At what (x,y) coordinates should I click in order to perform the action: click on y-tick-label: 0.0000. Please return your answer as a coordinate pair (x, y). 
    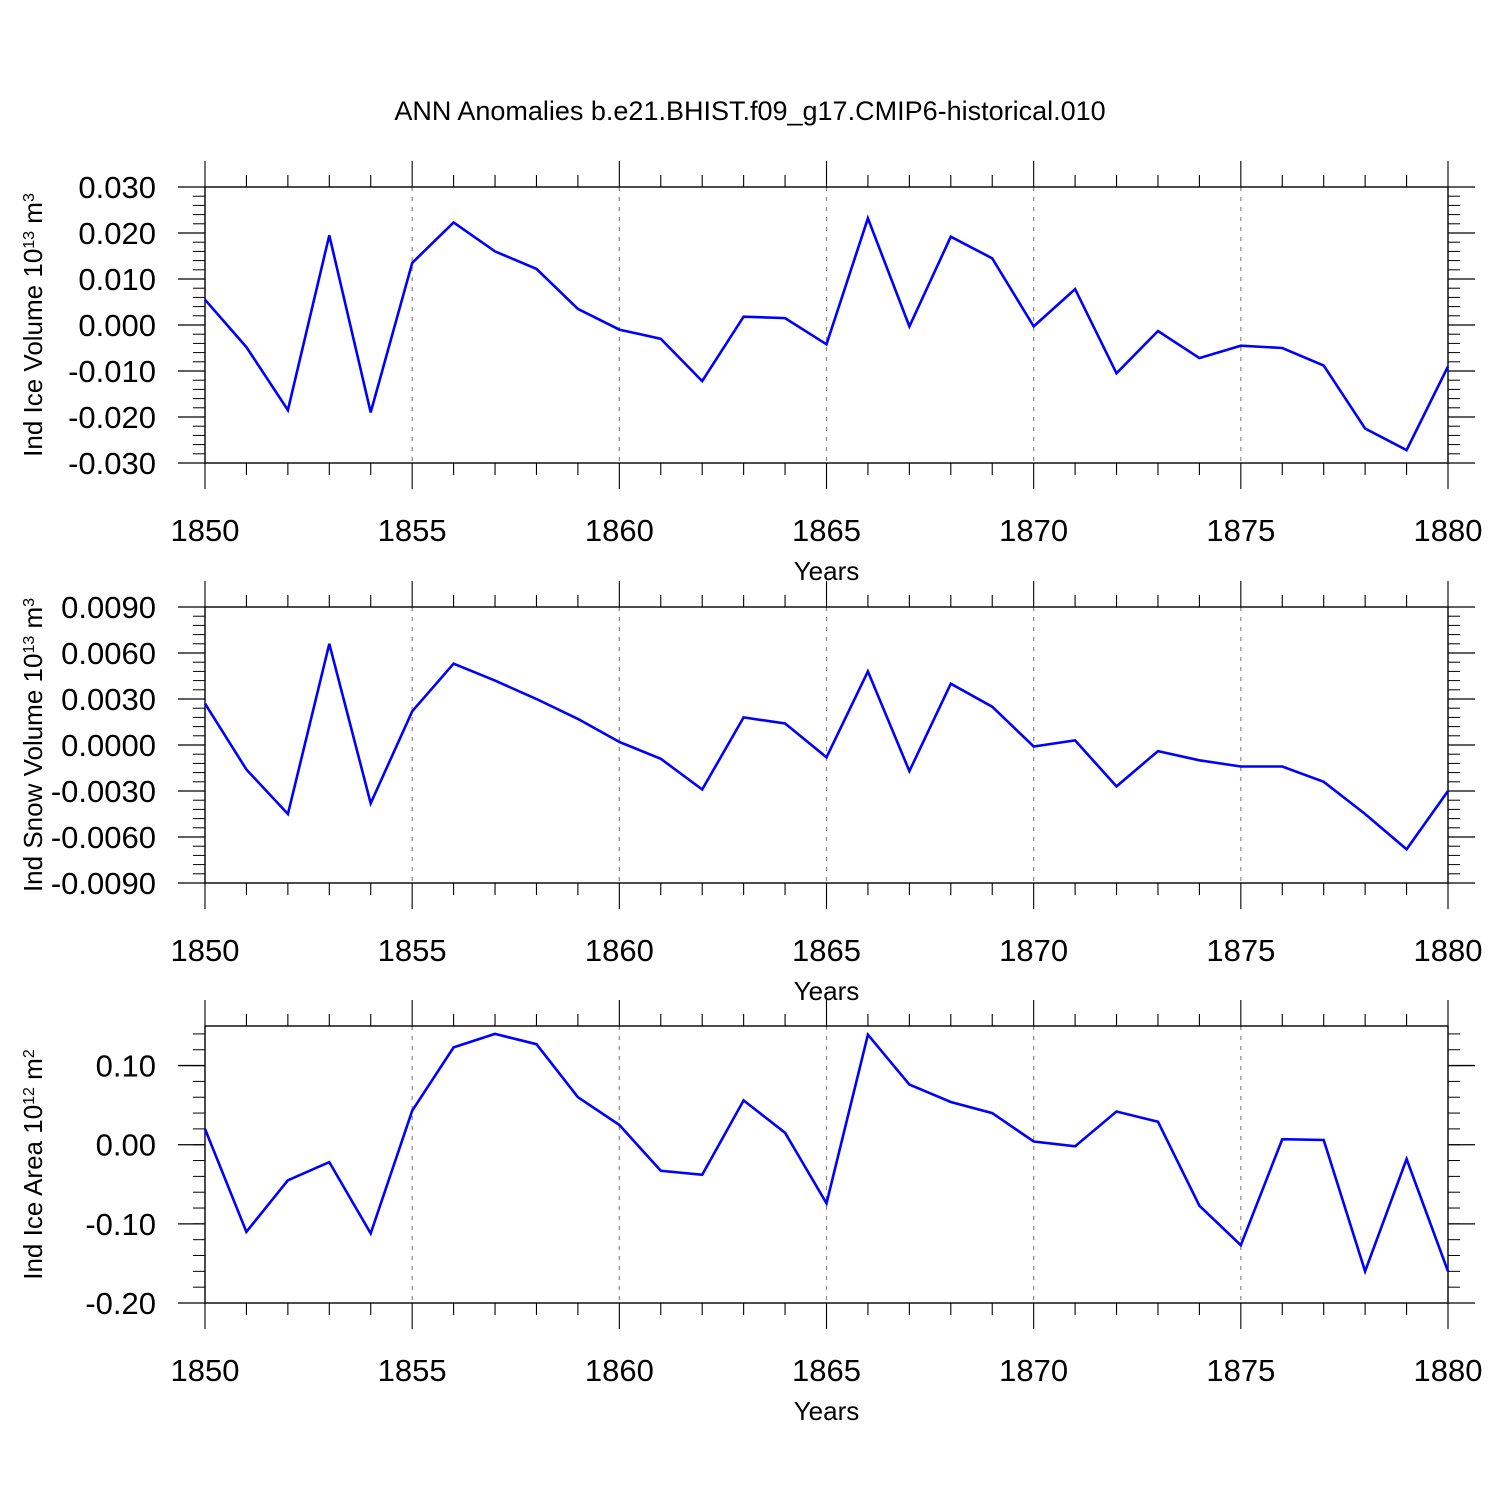
    Looking at the image, I should click on (108, 745).